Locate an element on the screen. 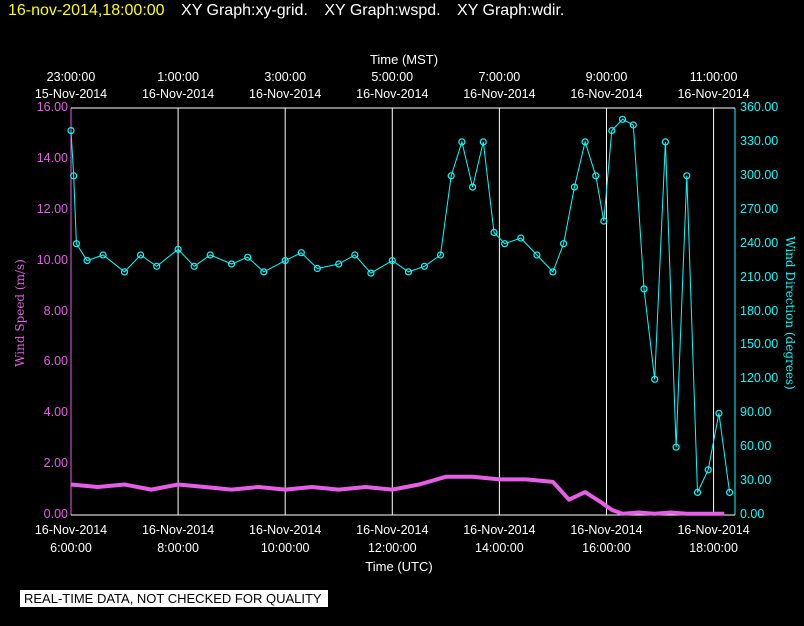  right-tick-label: 300.00 is located at coordinates (759, 174).